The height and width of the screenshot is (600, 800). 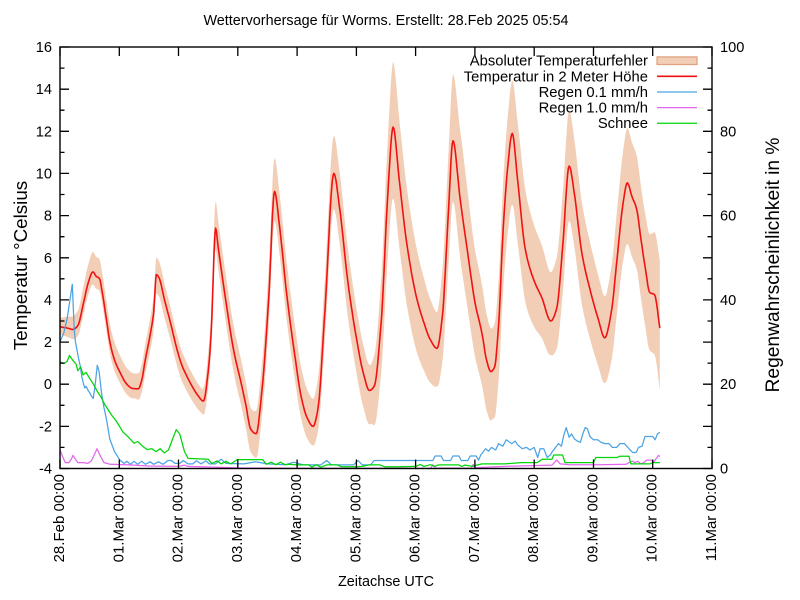 What do you see at coordinates (652, 518) in the screenshot?
I see `svg-text: 10.Mar 00:00` at bounding box center [652, 518].